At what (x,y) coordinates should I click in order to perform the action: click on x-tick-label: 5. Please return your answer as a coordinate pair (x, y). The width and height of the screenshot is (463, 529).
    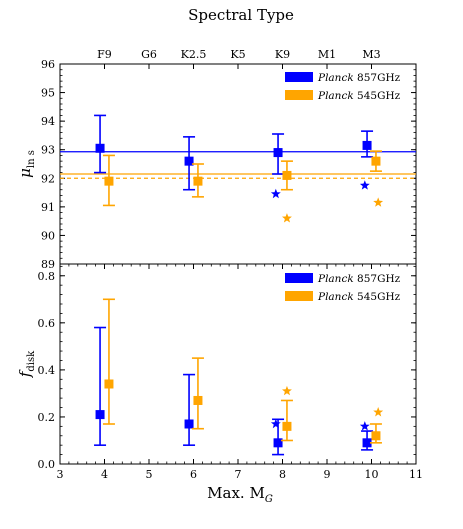
    Looking at the image, I should click on (149, 474).